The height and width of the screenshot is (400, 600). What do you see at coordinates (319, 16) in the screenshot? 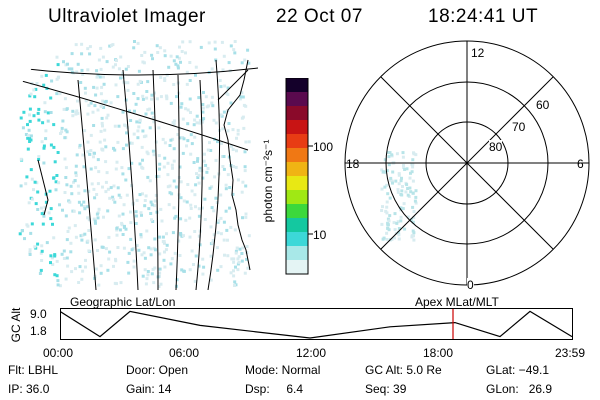
I see `date-label: 22 Oct 07` at bounding box center [319, 16].